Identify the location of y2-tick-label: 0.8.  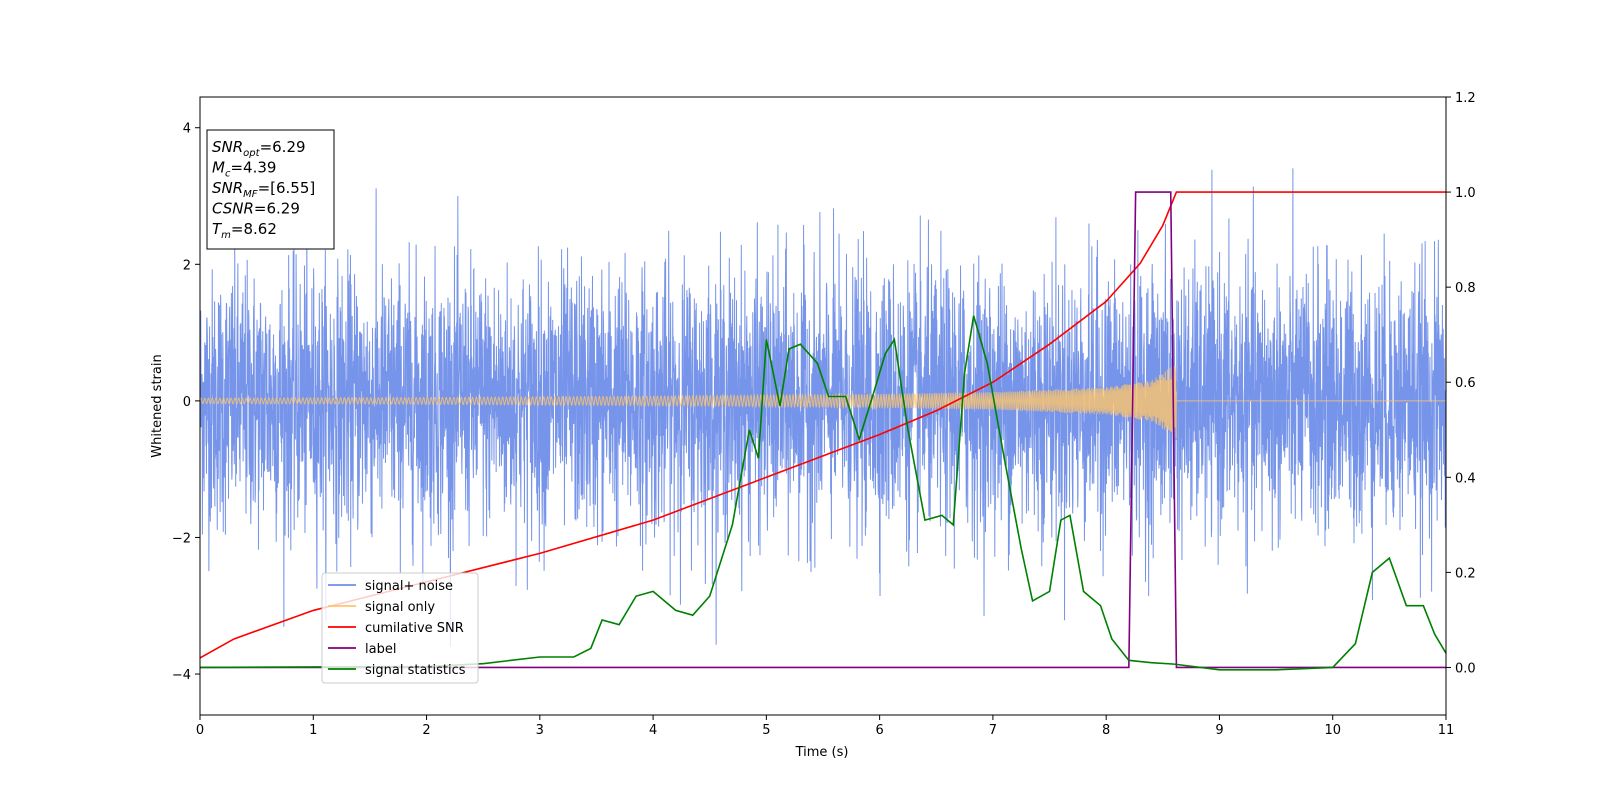
(1465, 288).